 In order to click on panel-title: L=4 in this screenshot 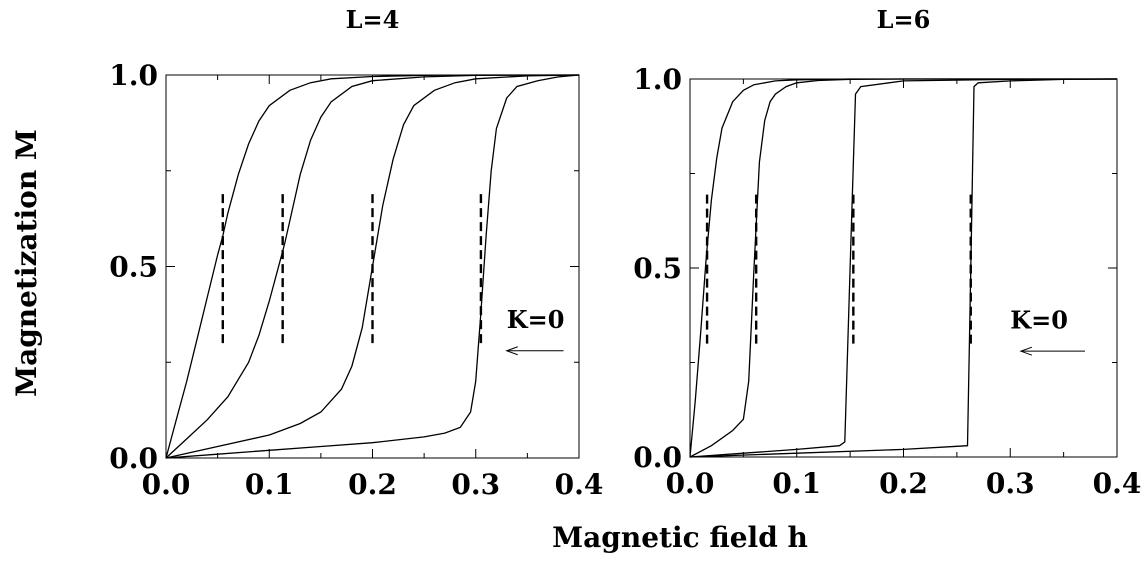, I will do `click(373, 19)`.